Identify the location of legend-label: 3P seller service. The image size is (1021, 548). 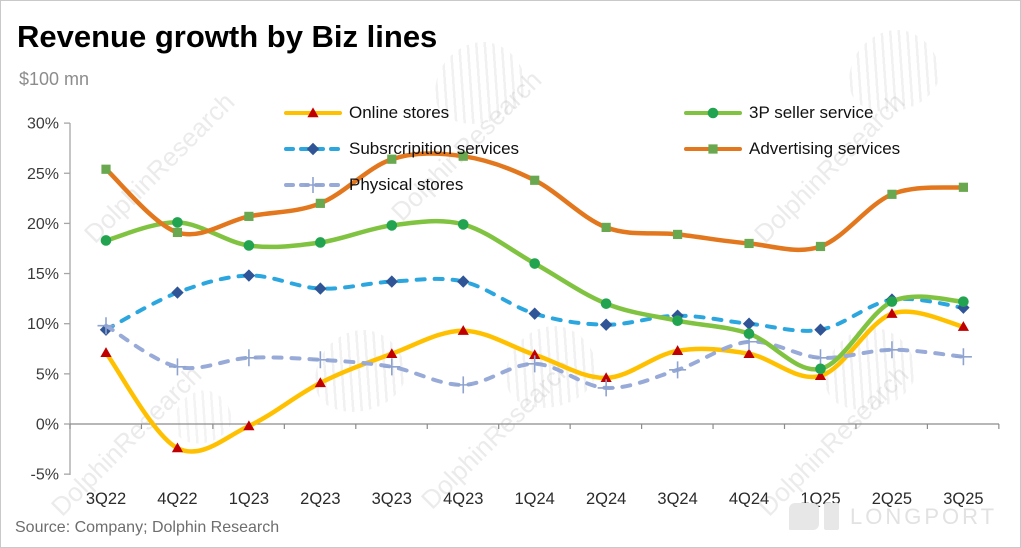
(811, 112).